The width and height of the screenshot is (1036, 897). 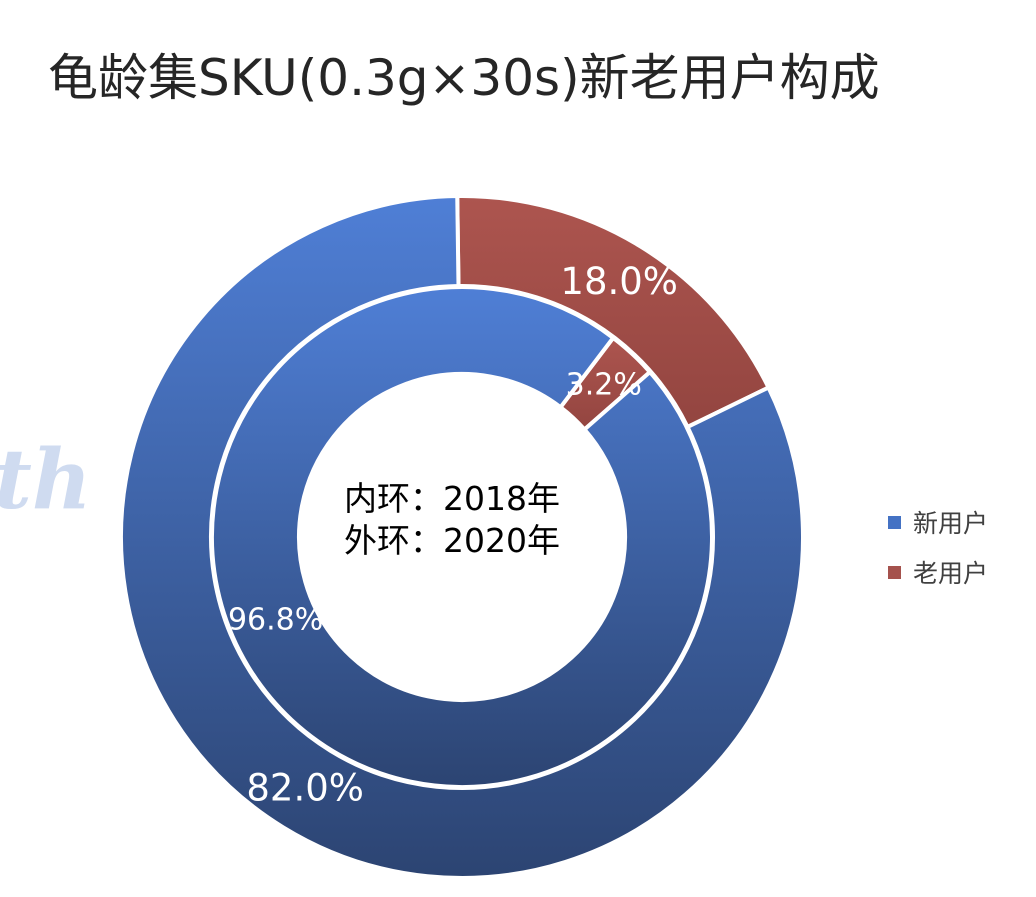 I want to click on outer-ring-label-new-users: 82.0%, so click(x=305, y=788).